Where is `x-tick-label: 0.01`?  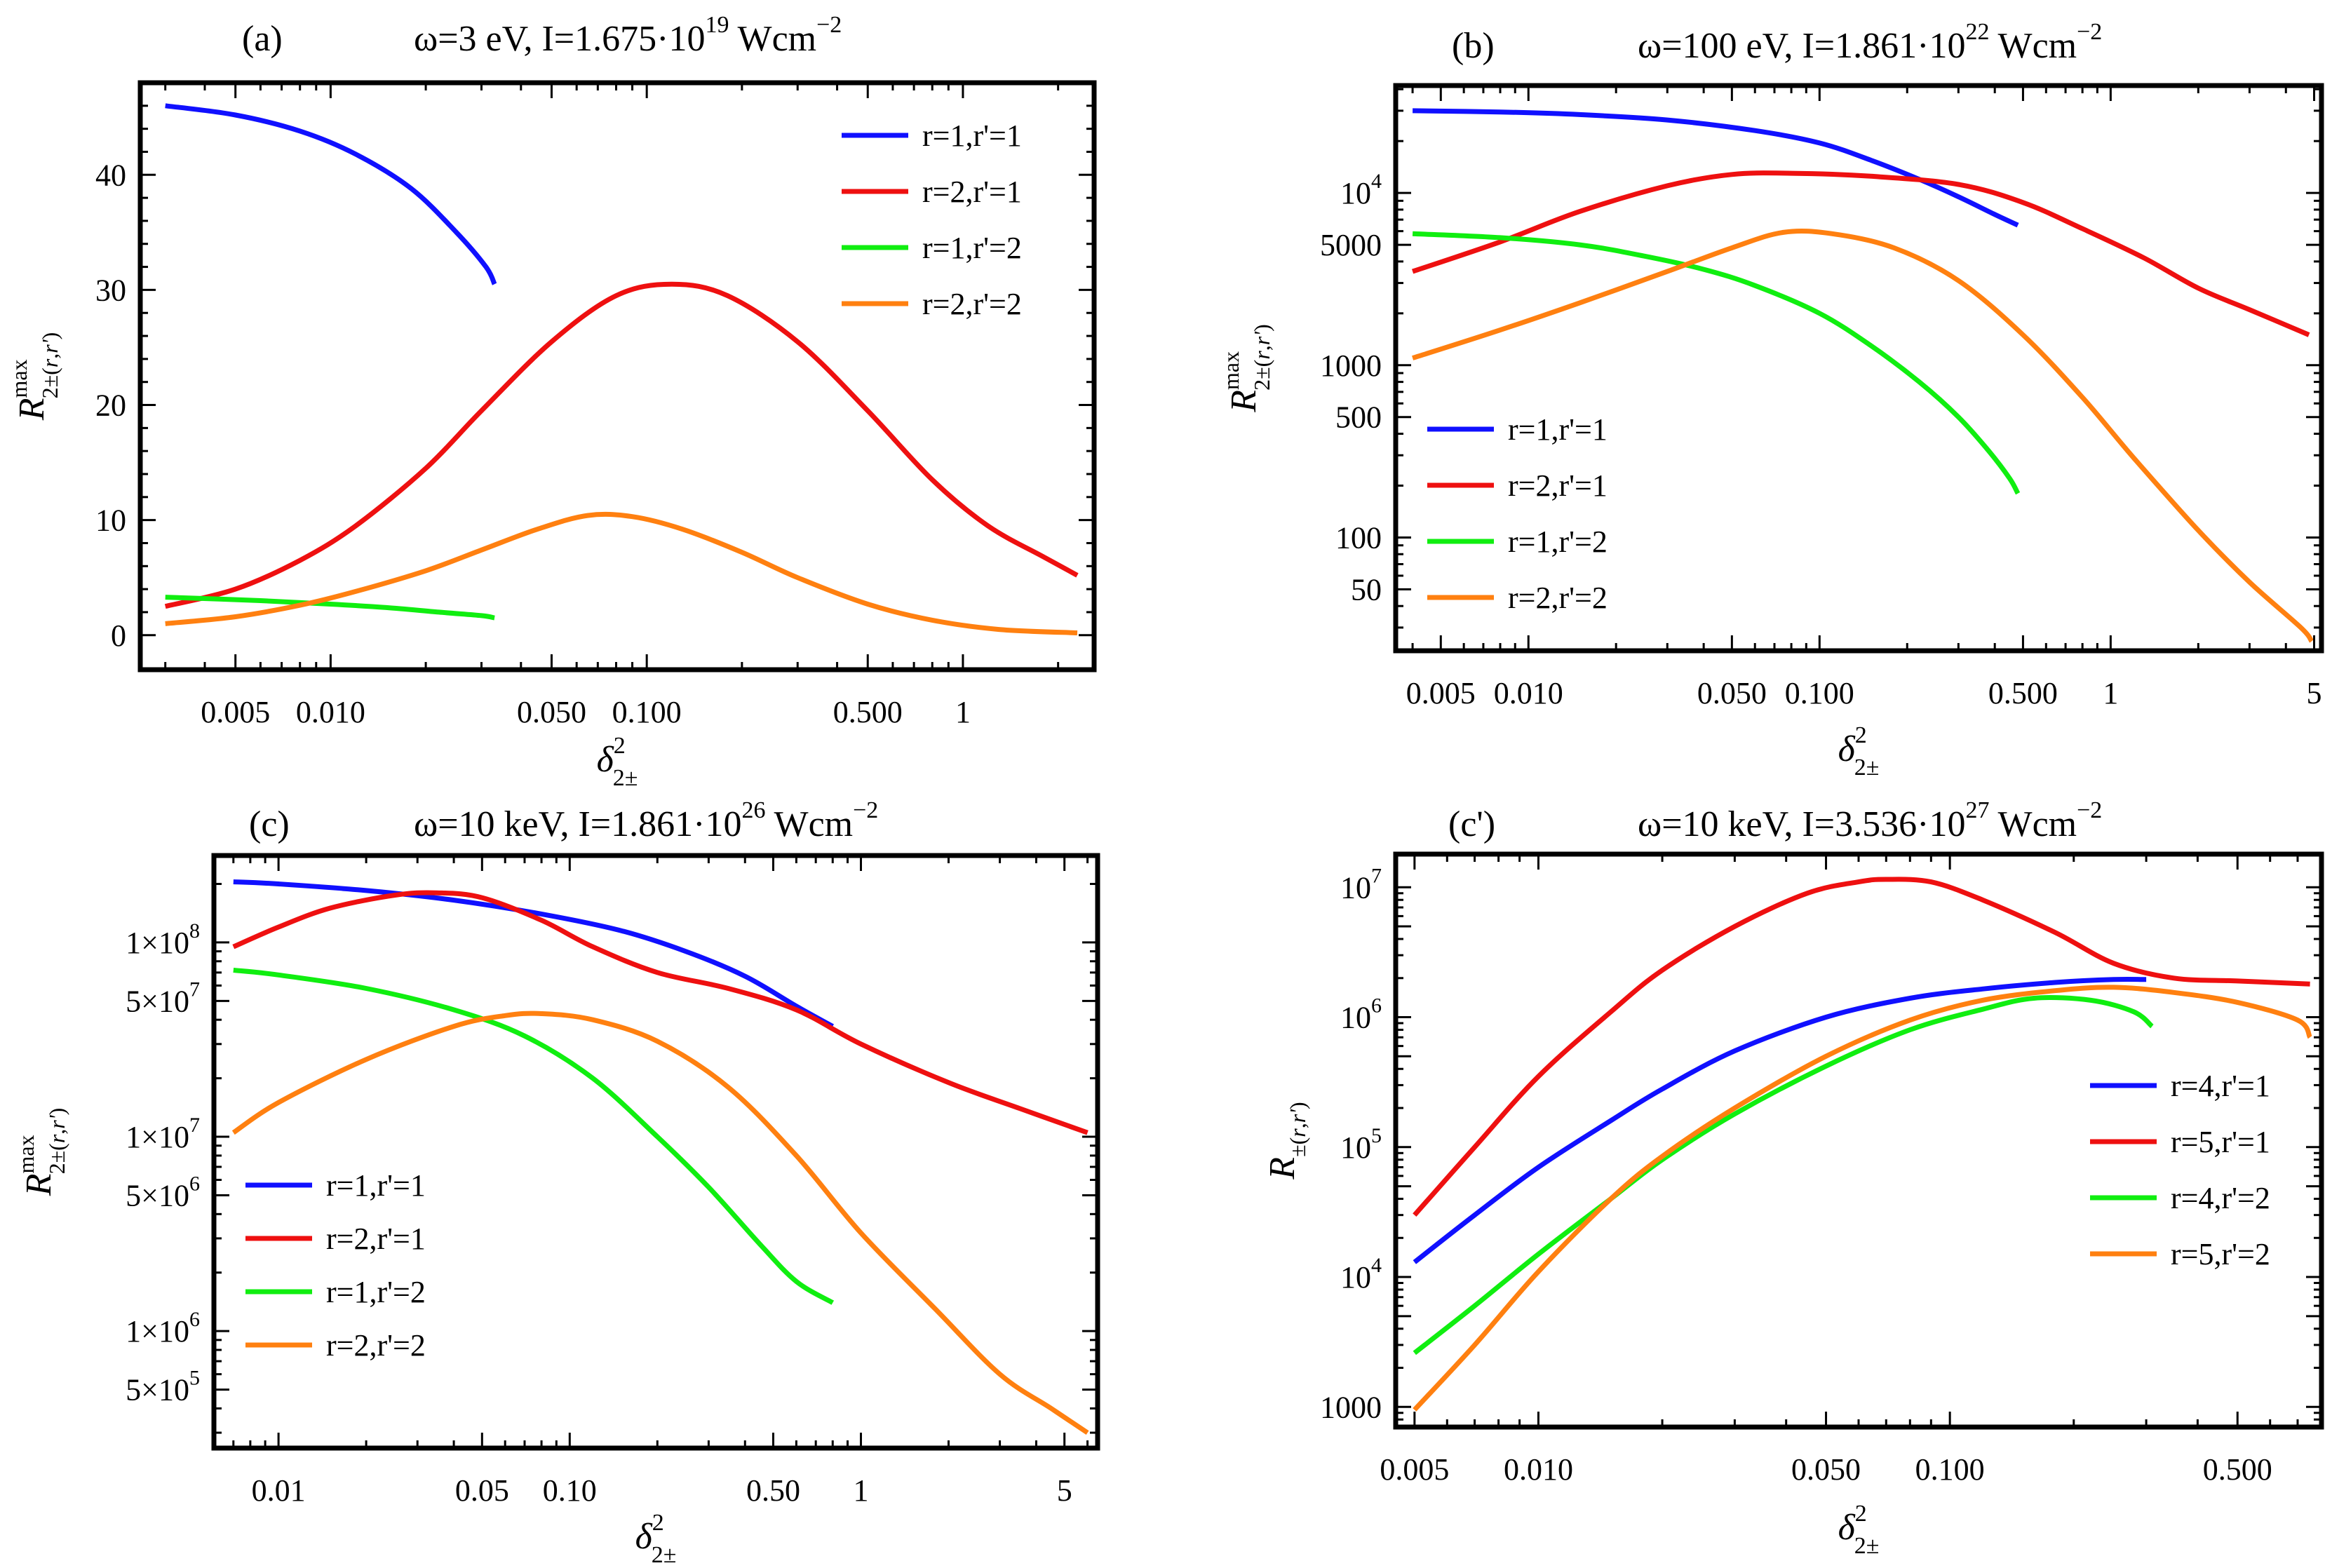
x-tick-label: 0.01 is located at coordinates (279, 1491).